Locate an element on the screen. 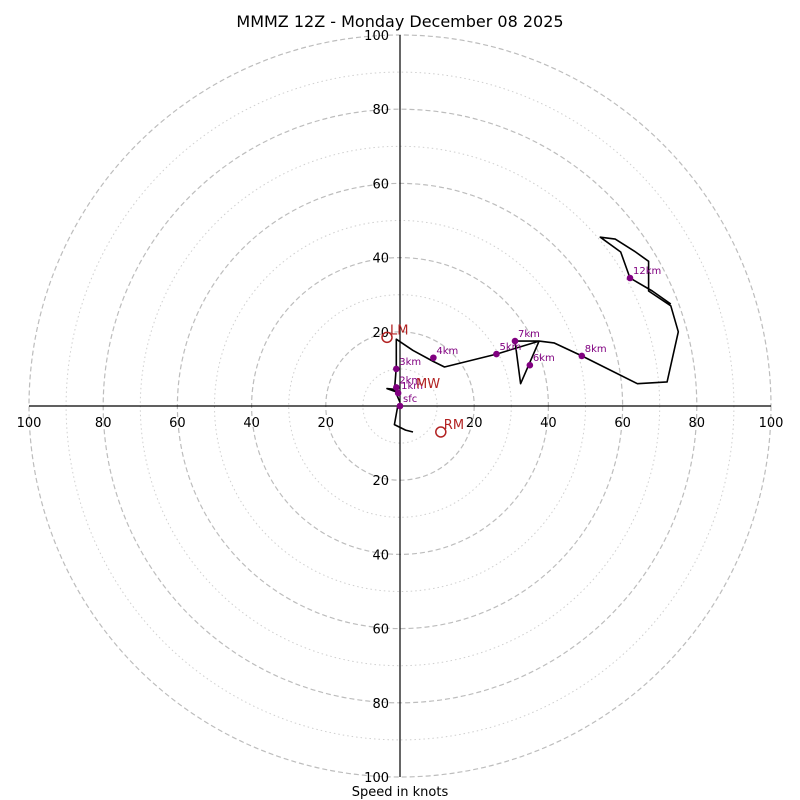 The width and height of the screenshot is (800, 800). tick-label-right-100: 100 is located at coordinates (771, 423).